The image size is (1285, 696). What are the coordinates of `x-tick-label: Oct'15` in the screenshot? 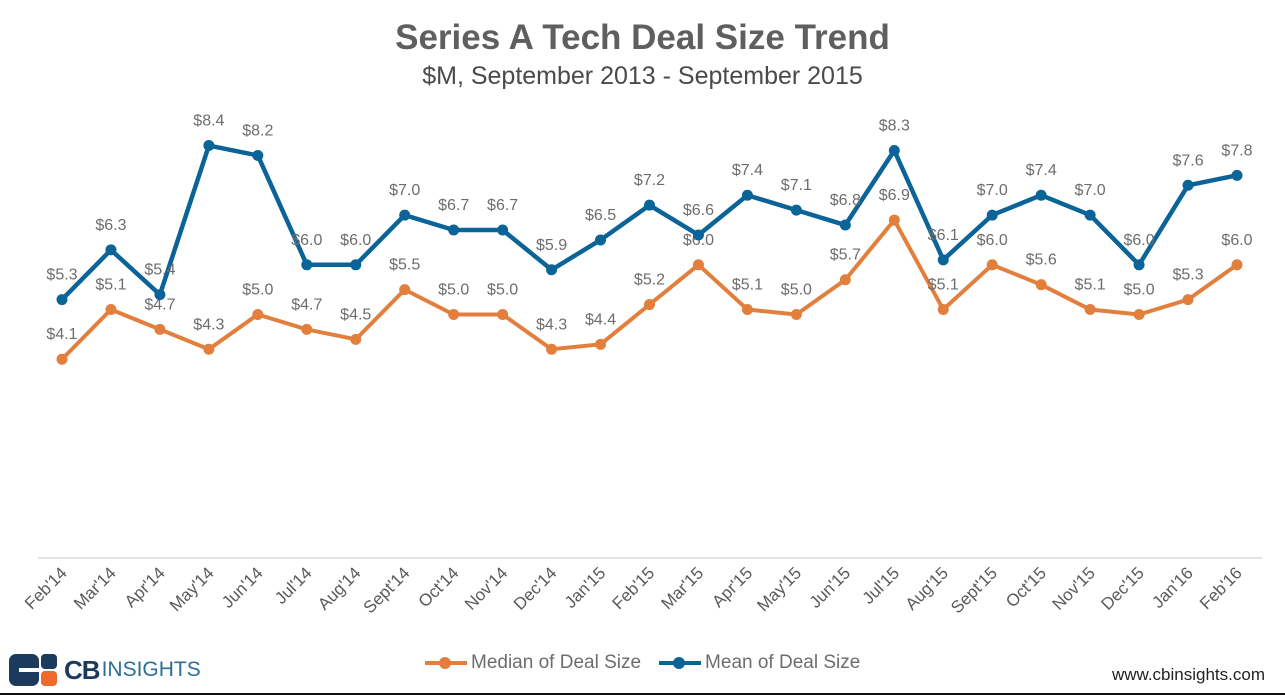 It's located at (1026, 587).